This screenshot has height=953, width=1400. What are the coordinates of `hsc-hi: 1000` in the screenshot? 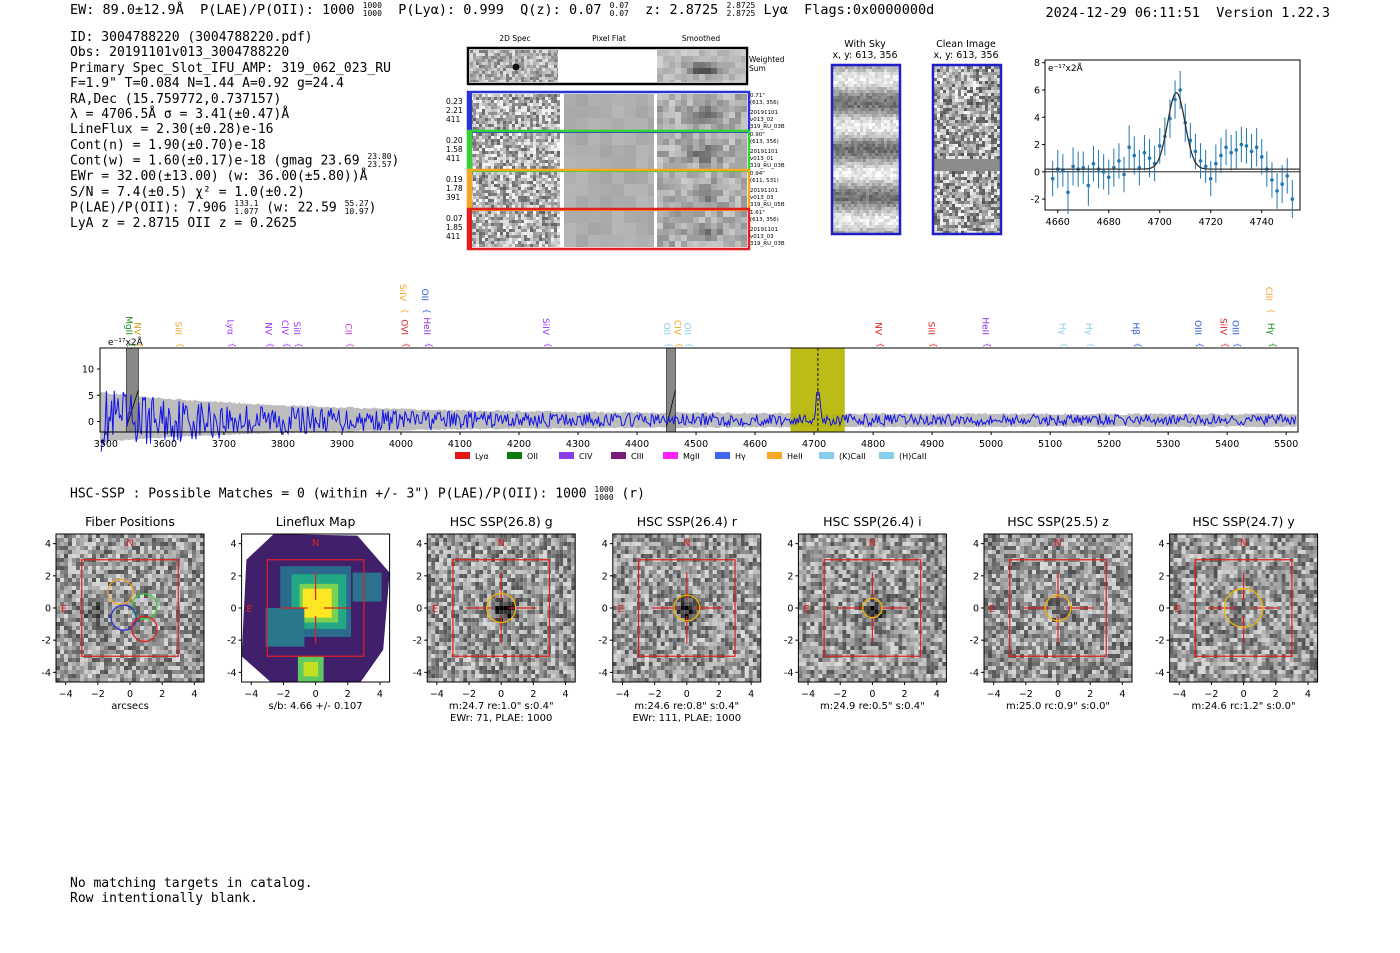 It's located at (604, 489).